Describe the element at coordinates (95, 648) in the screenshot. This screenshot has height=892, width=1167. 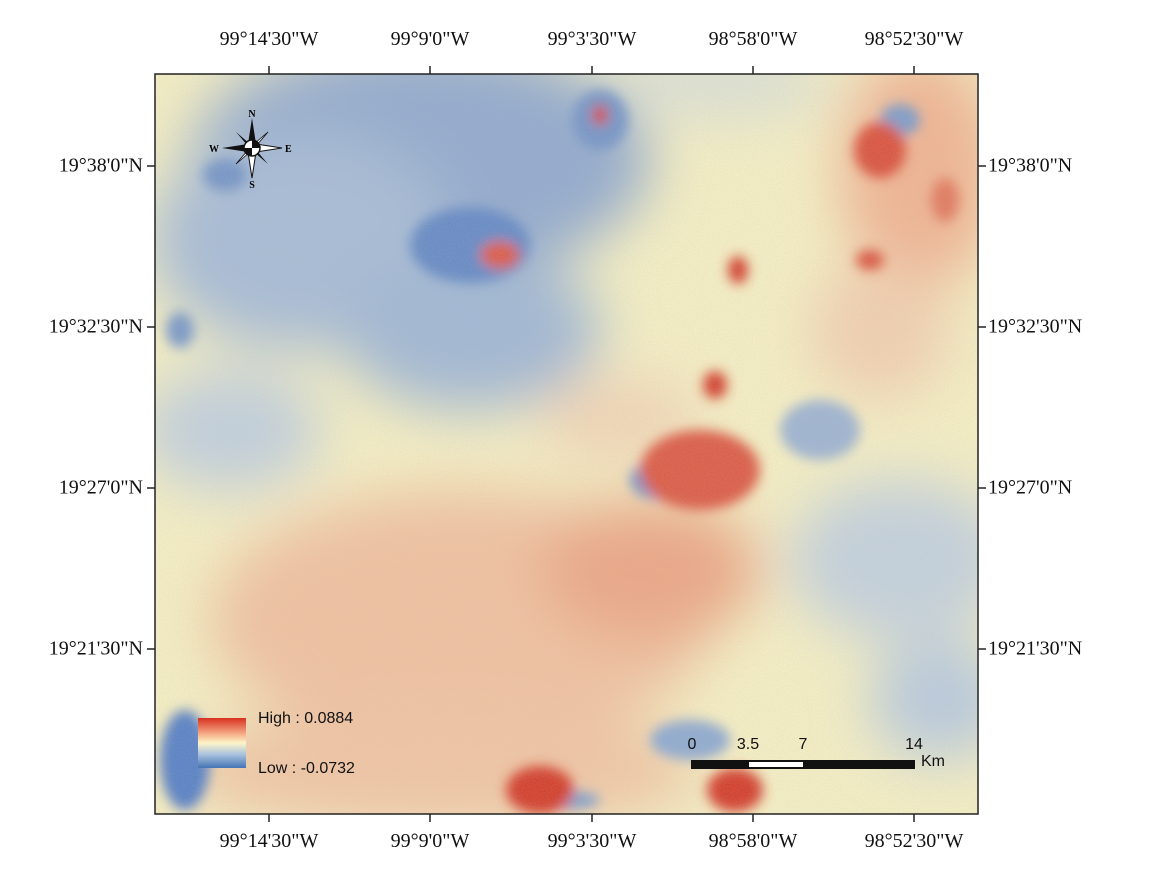
I see `left-lat-label: 19°21'30"N` at that location.